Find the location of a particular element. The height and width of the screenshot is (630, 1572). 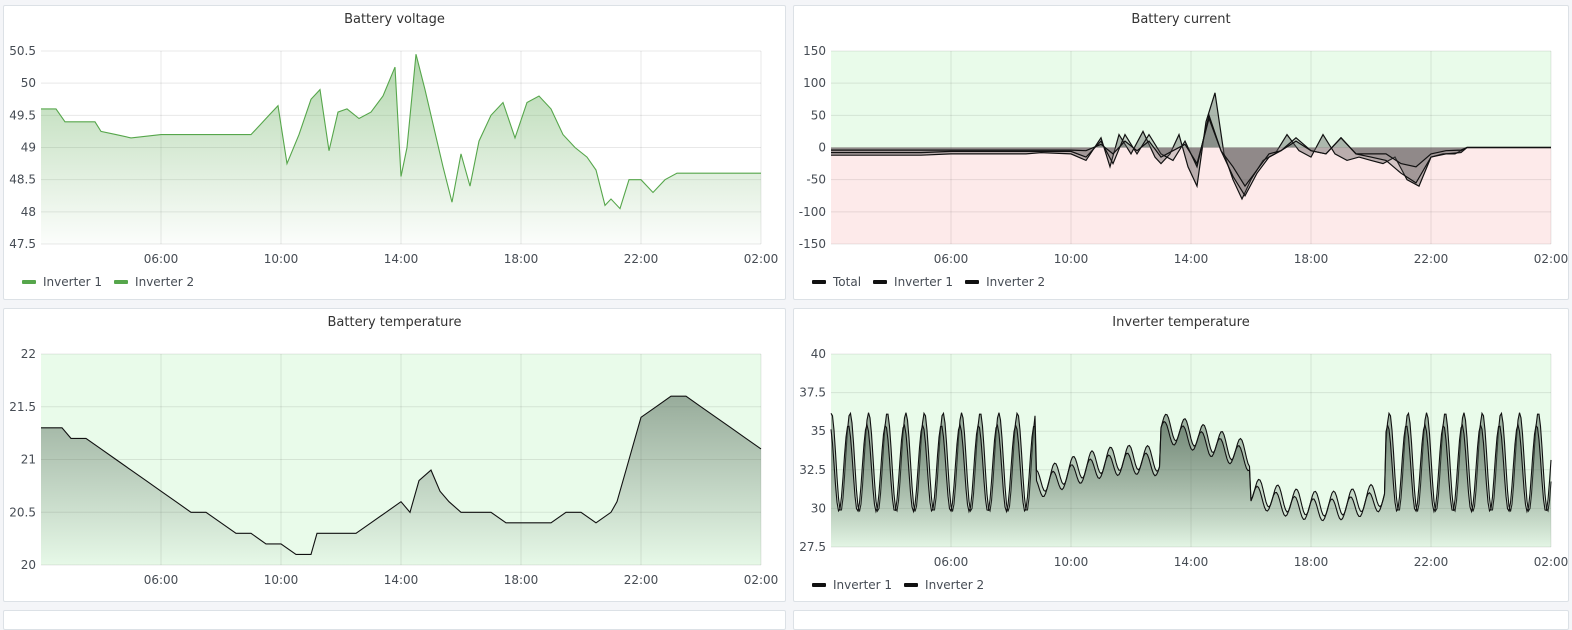

y-tick-label: 35 is located at coordinates (818, 431).